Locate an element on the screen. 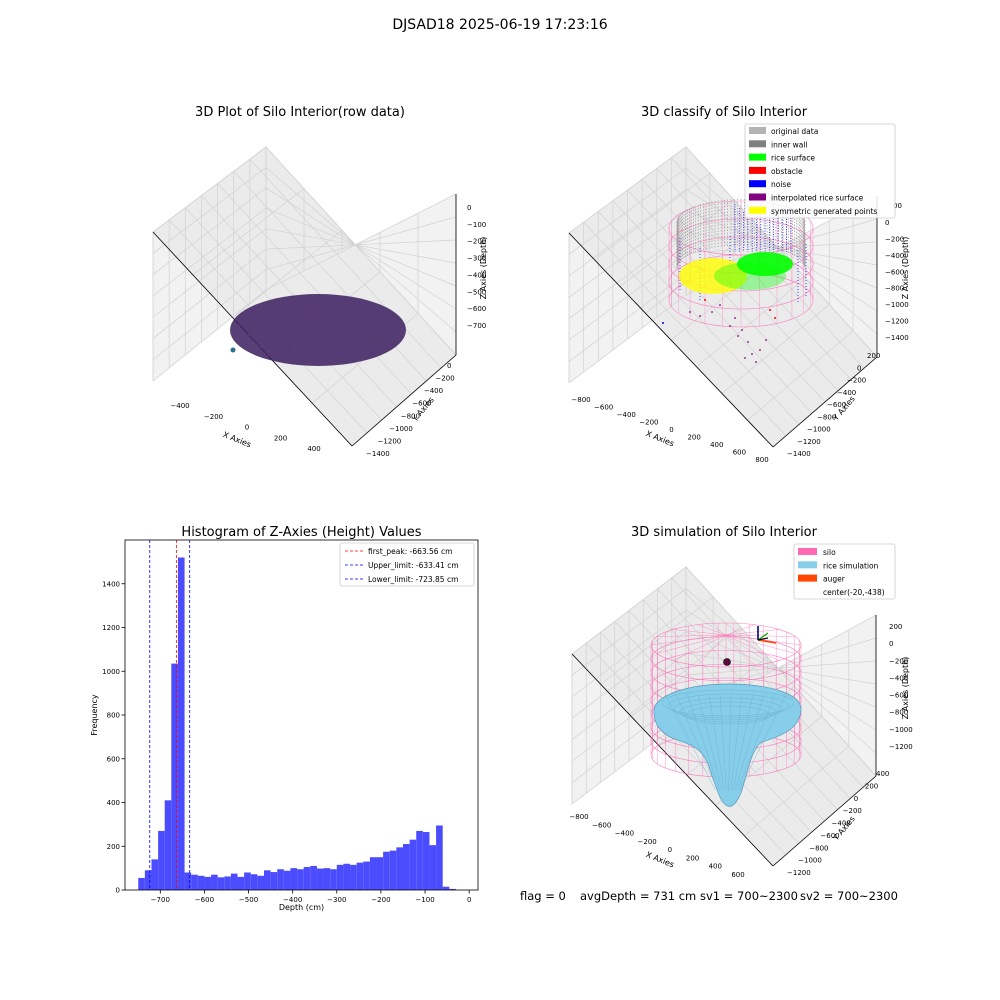 The width and height of the screenshot is (1000, 1000). ax2-legend-frame is located at coordinates (820, 171).